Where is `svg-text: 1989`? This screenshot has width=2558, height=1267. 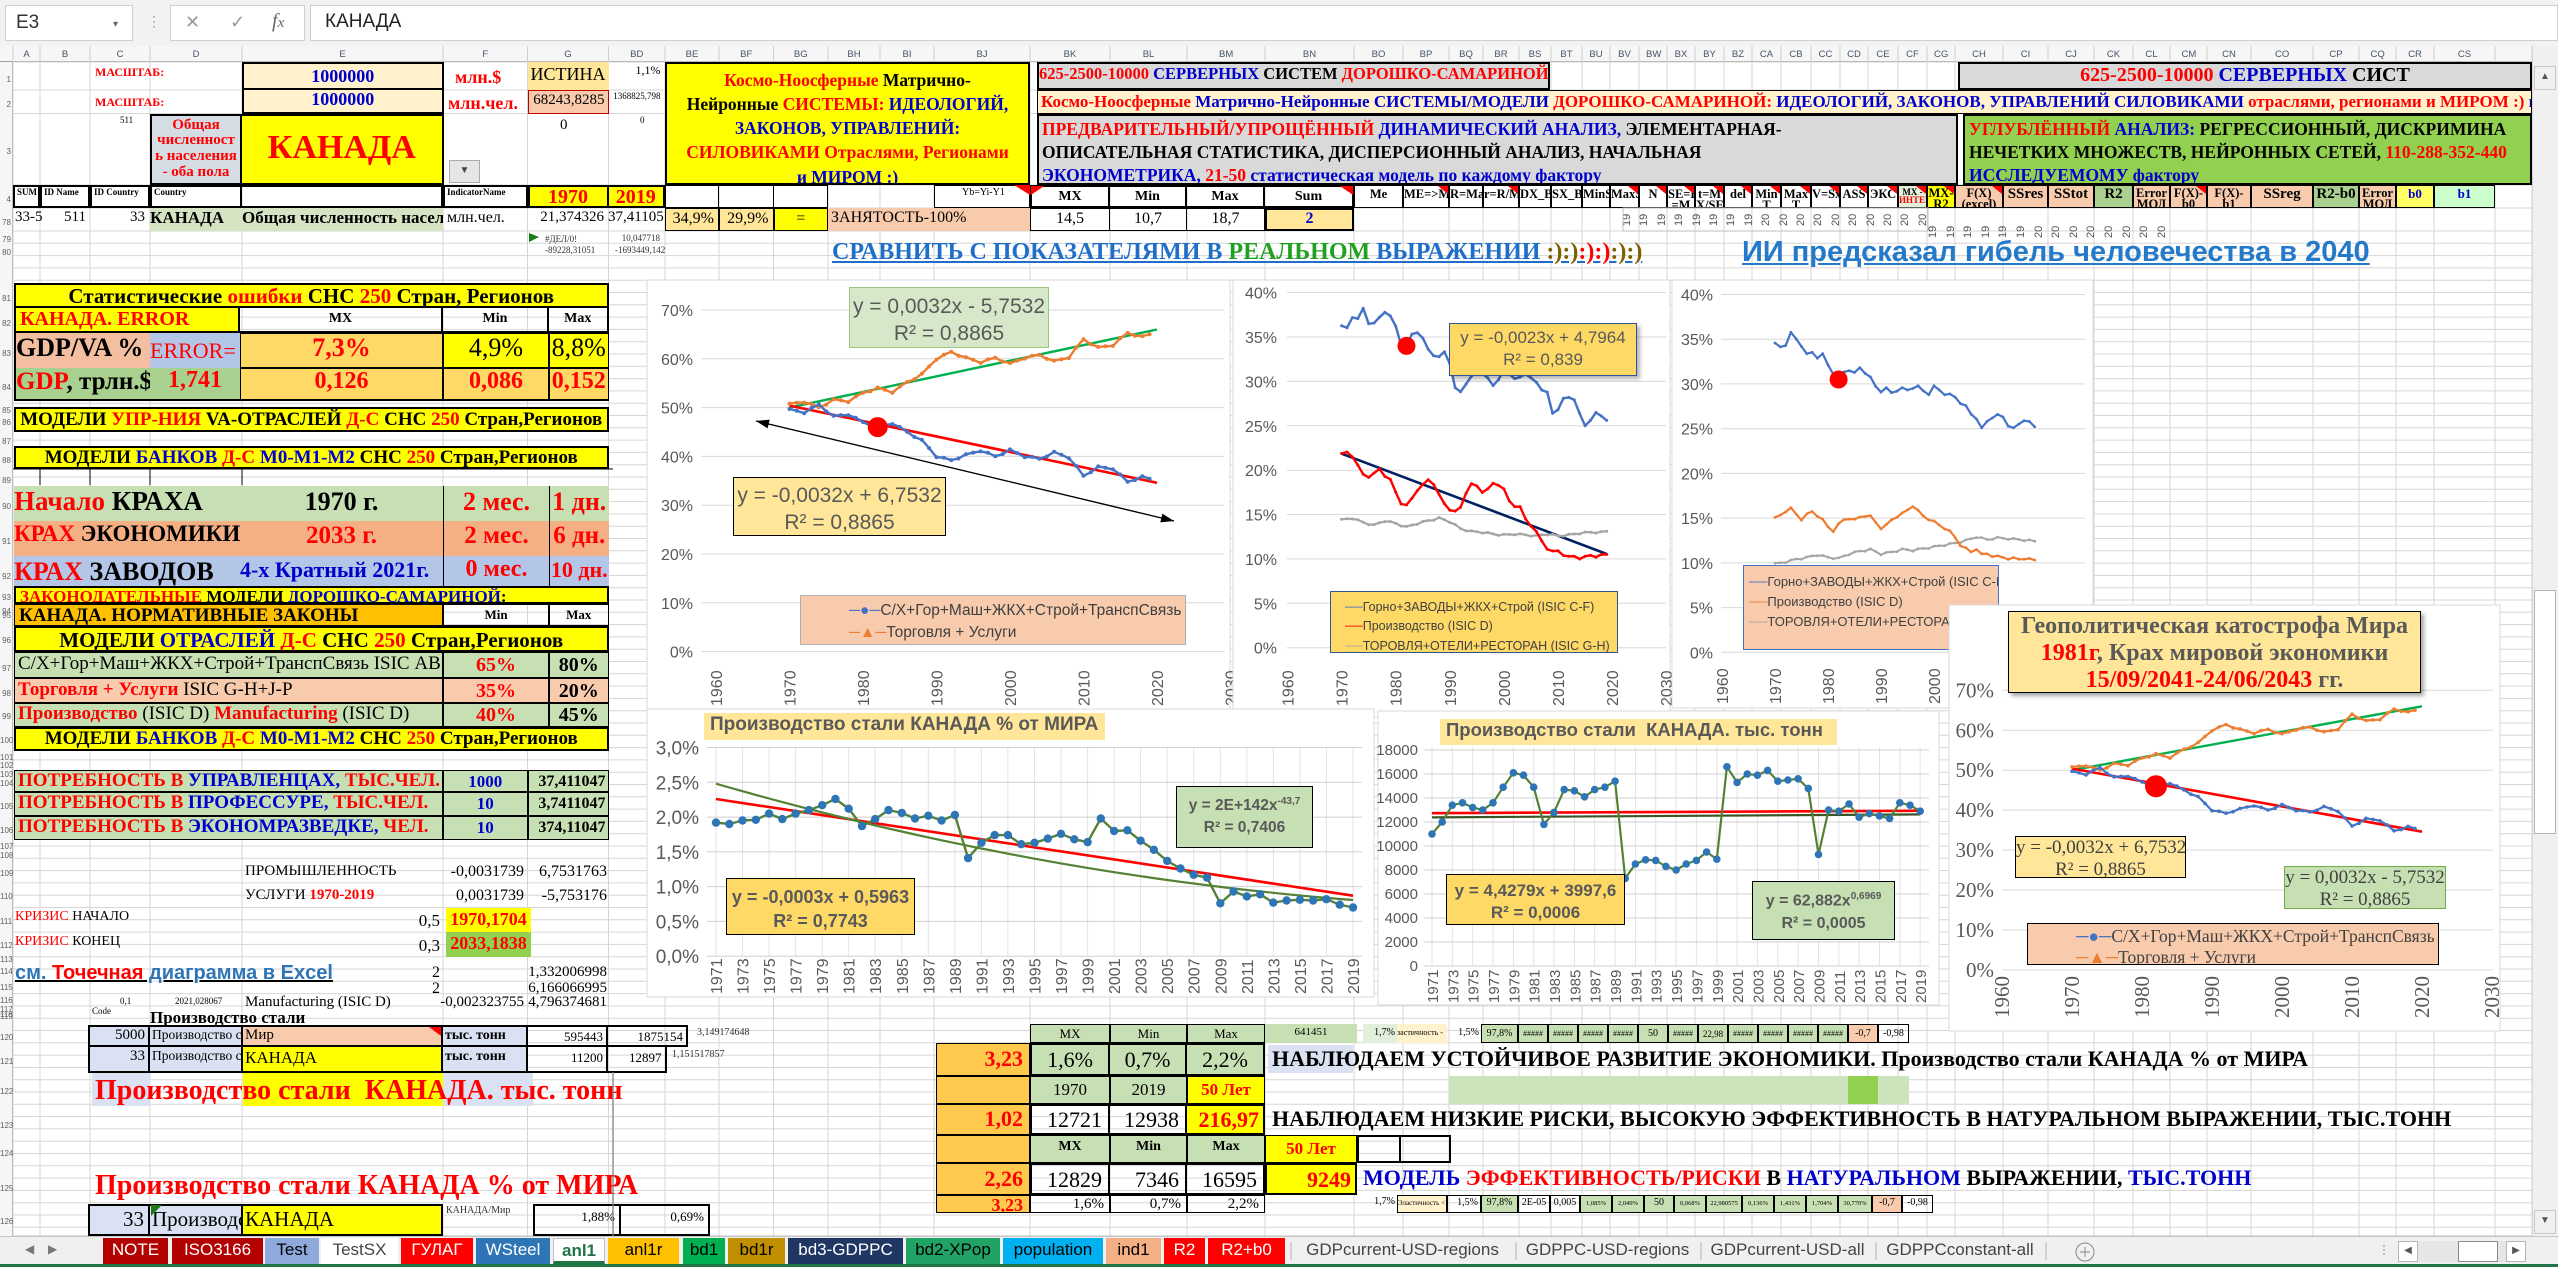
svg-text: 1989 is located at coordinates (1616, 986).